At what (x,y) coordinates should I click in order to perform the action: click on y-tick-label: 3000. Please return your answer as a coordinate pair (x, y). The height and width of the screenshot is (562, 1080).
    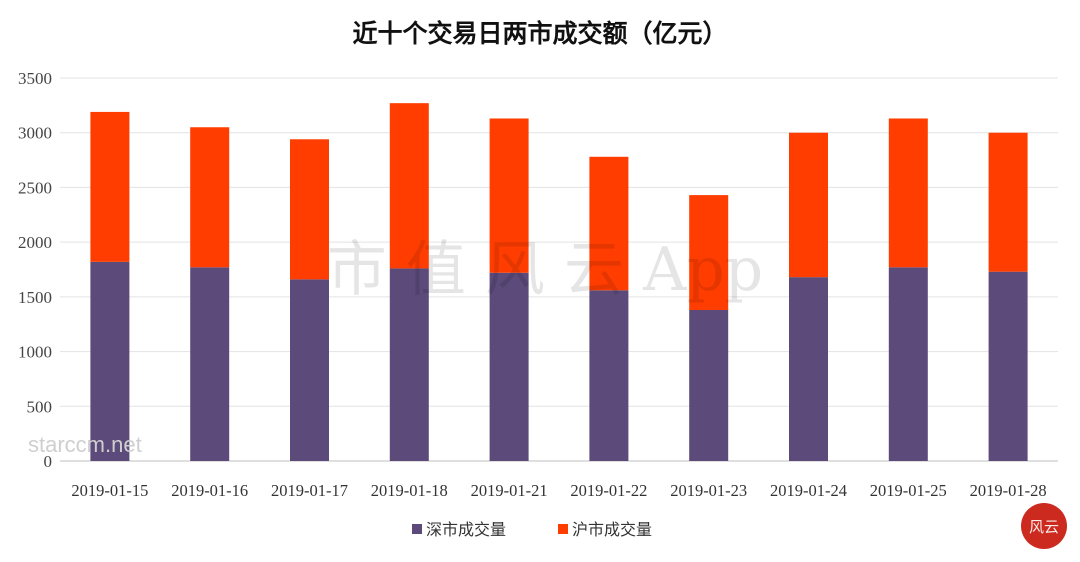
    Looking at the image, I should click on (35, 133).